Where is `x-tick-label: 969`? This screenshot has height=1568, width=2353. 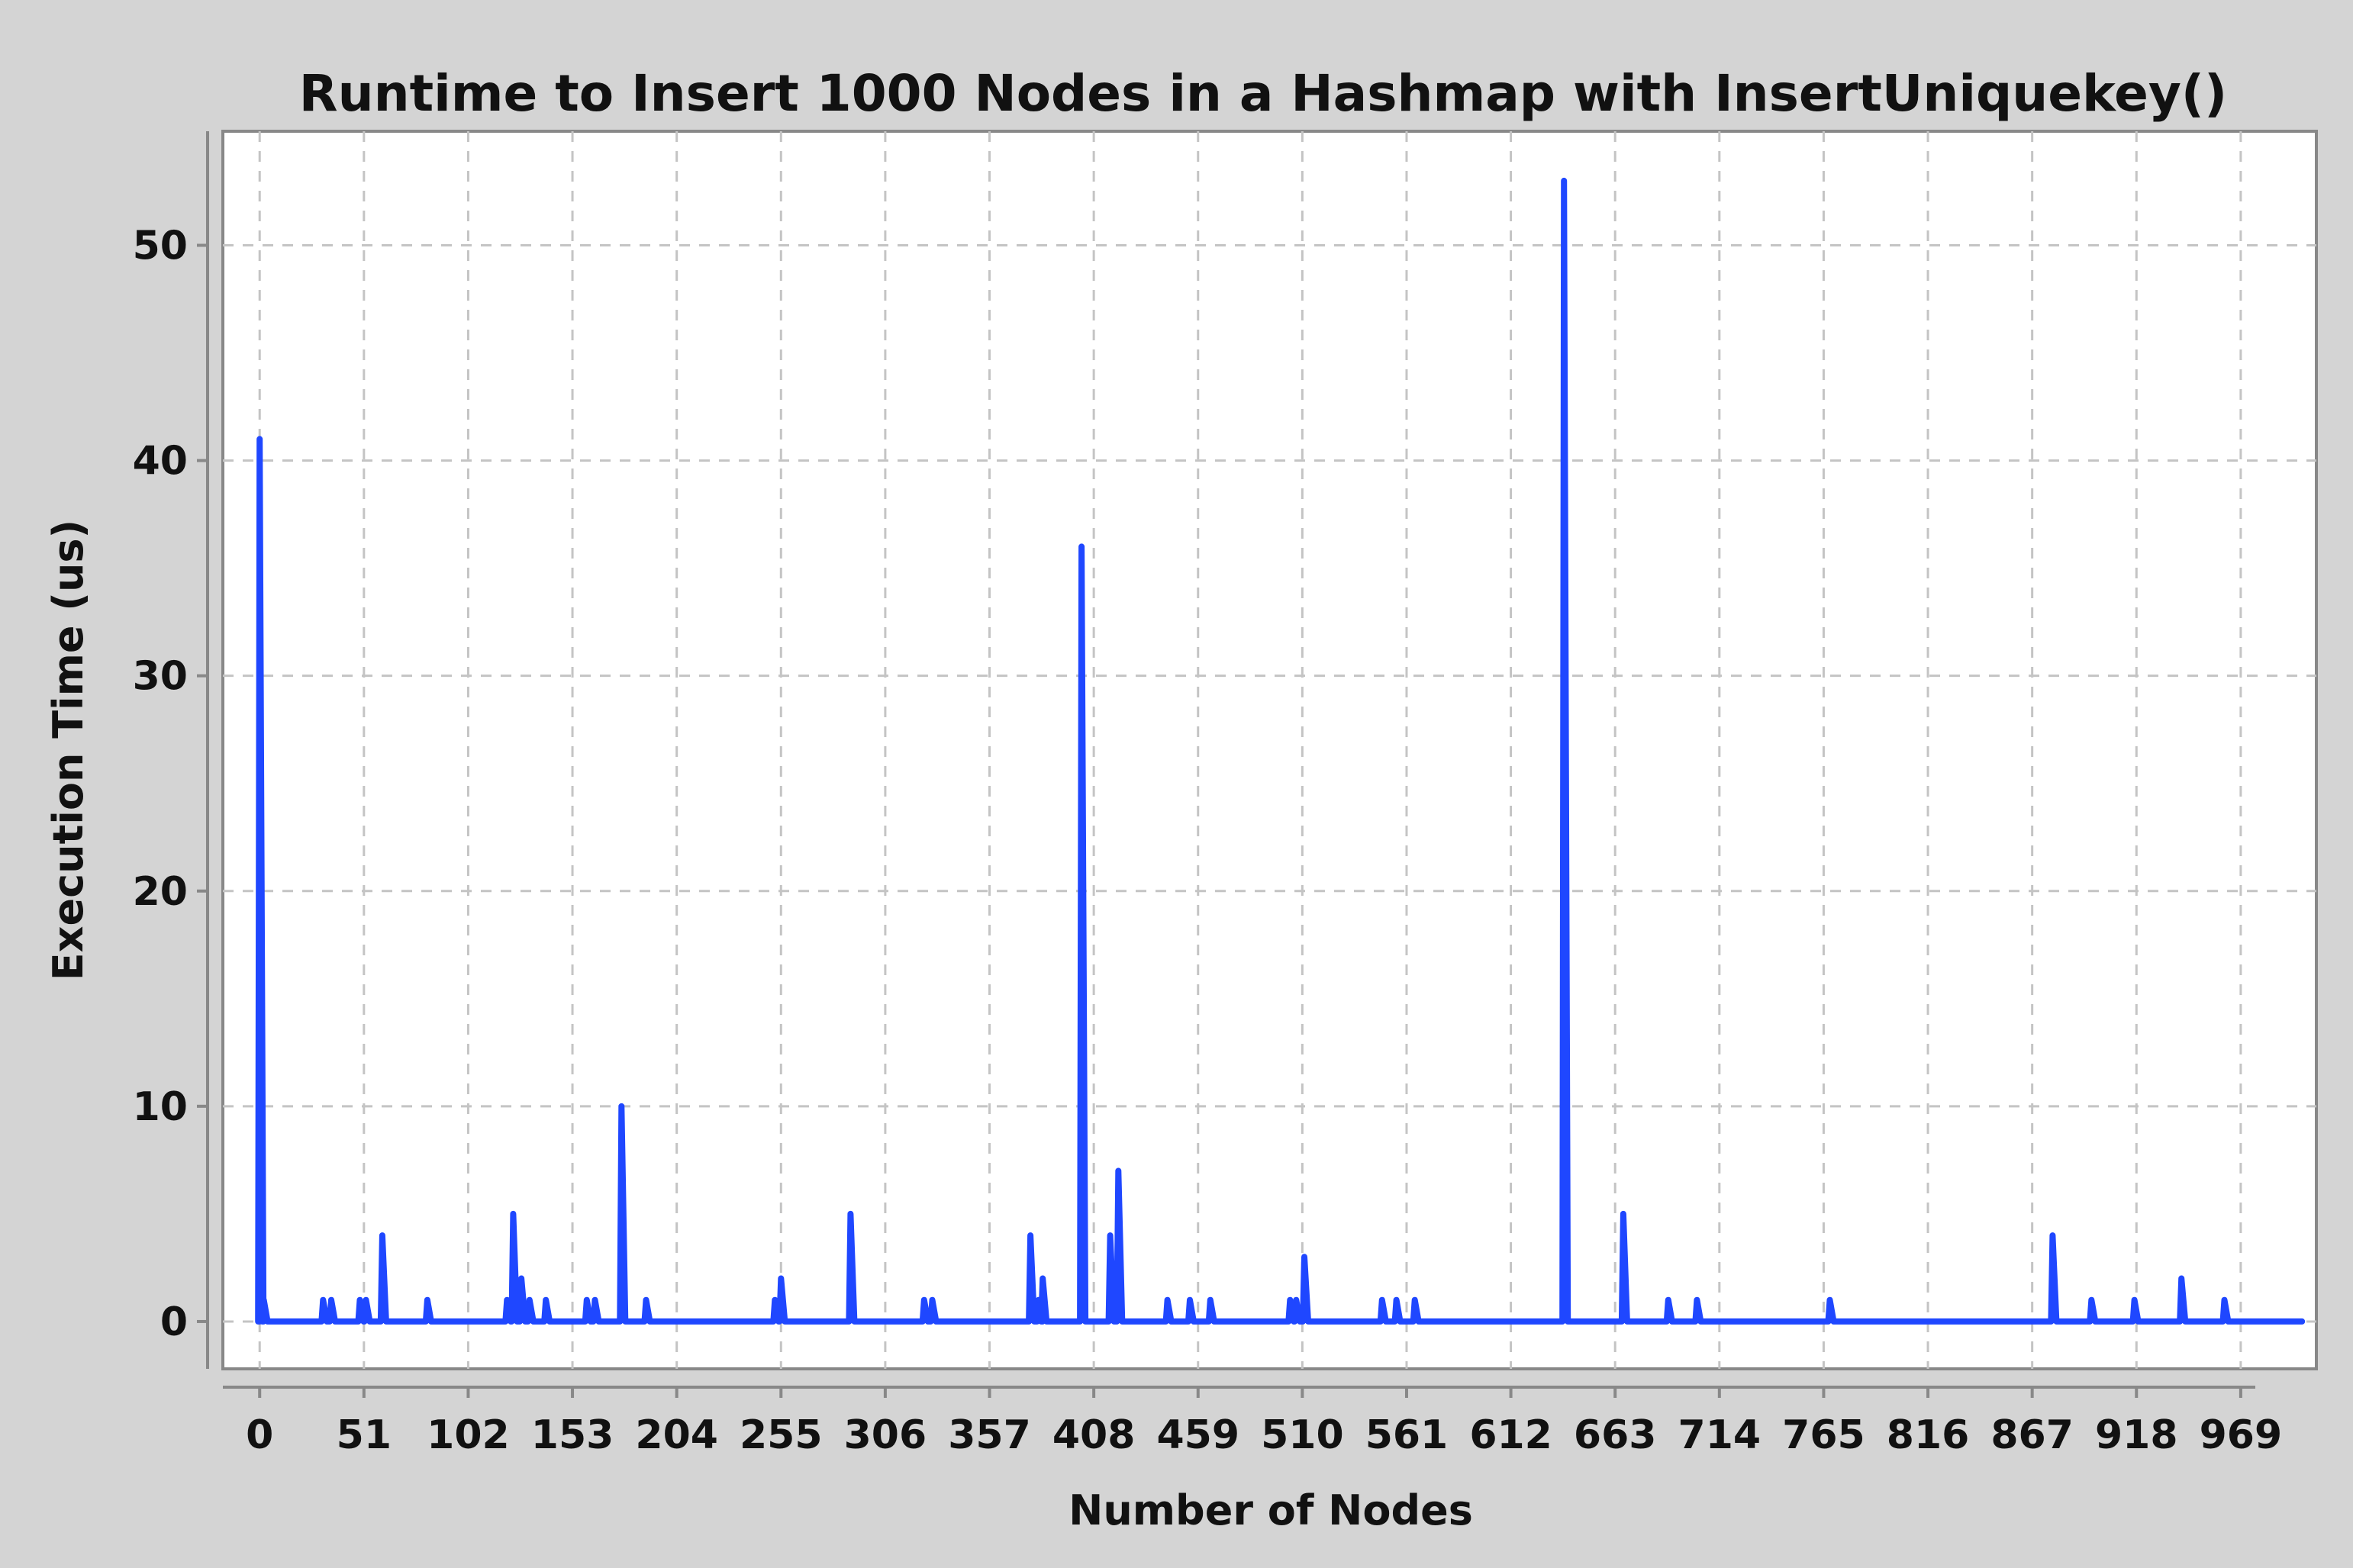
x-tick-label: 969 is located at coordinates (2241, 1435).